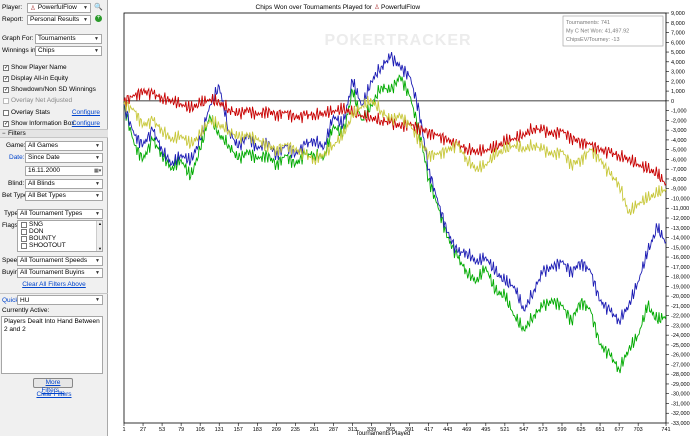 This screenshot has height=436, width=700. I want to click on buyin-label: Buyin:, so click(11, 272).